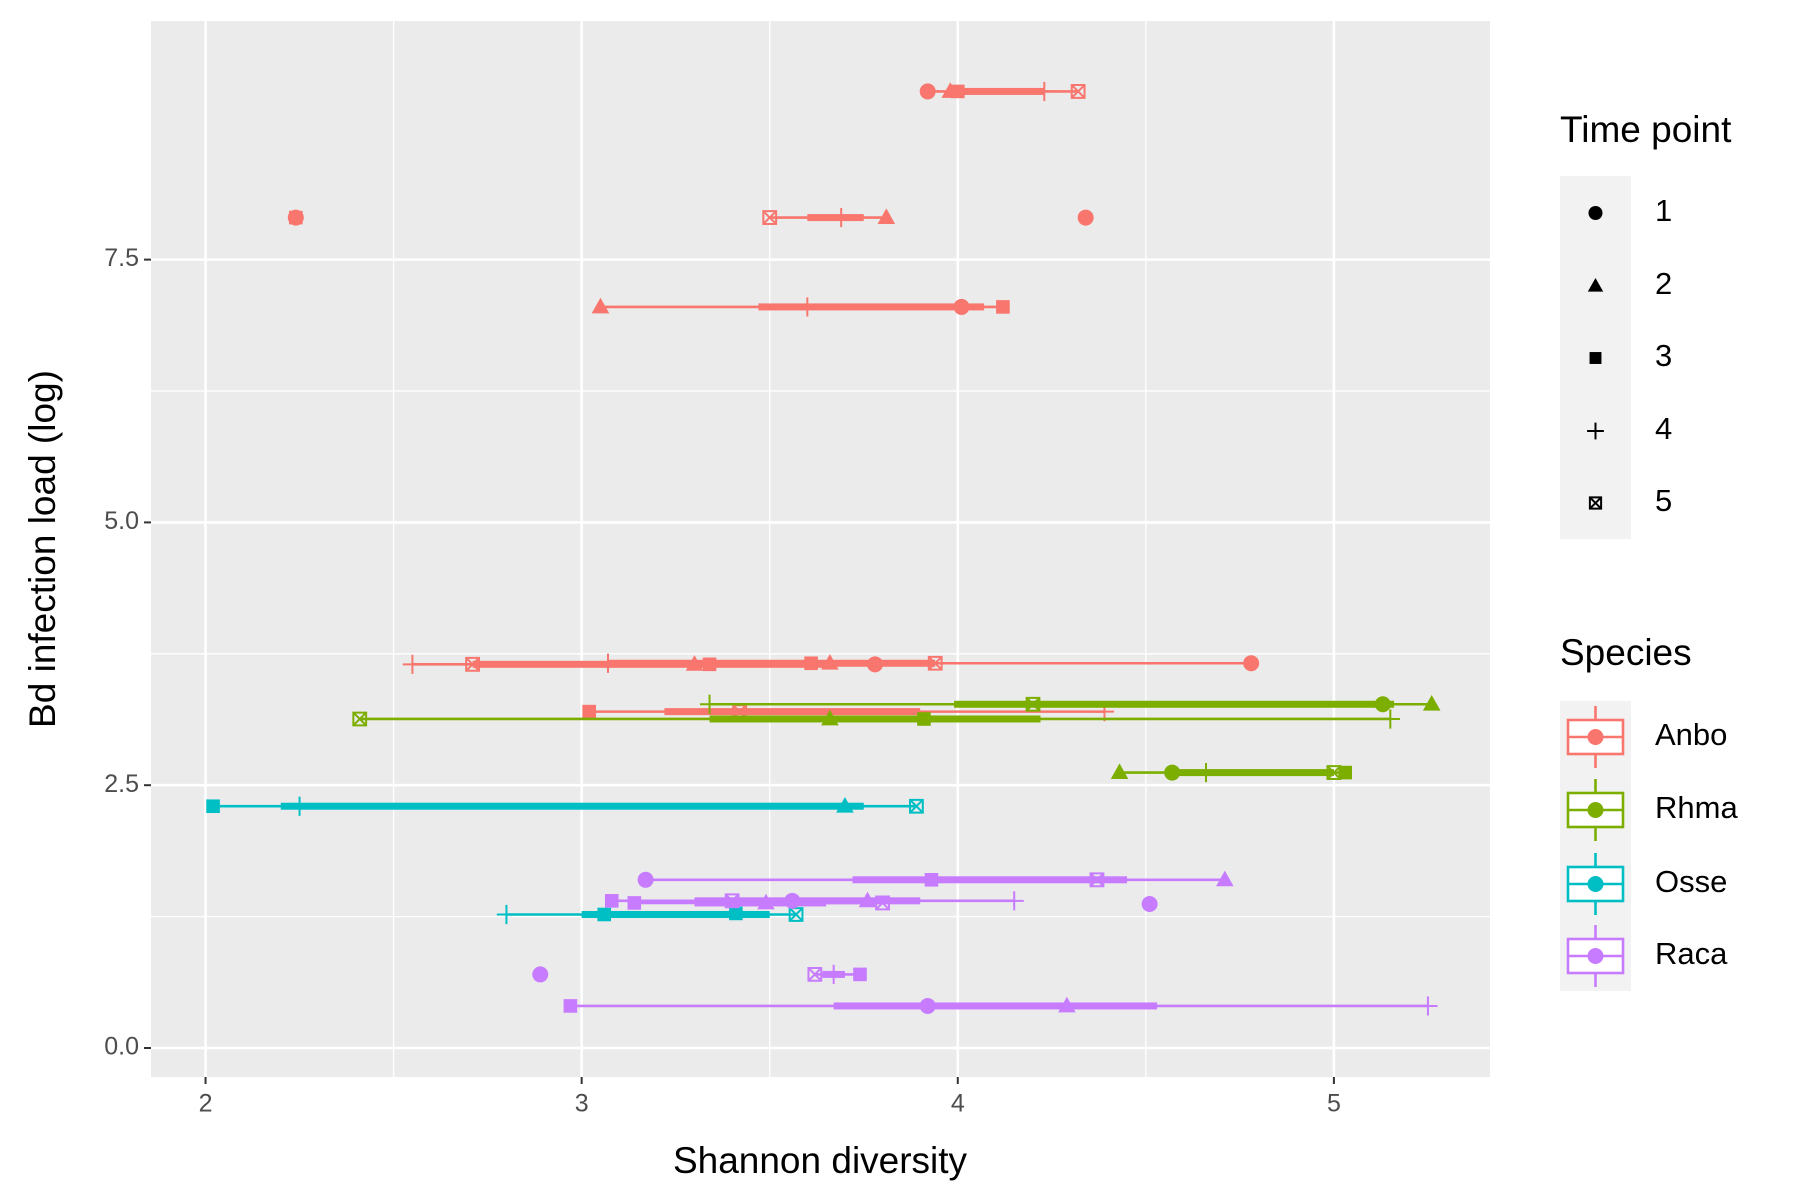  I want to click on legend-item: 3, so click(1630, 355).